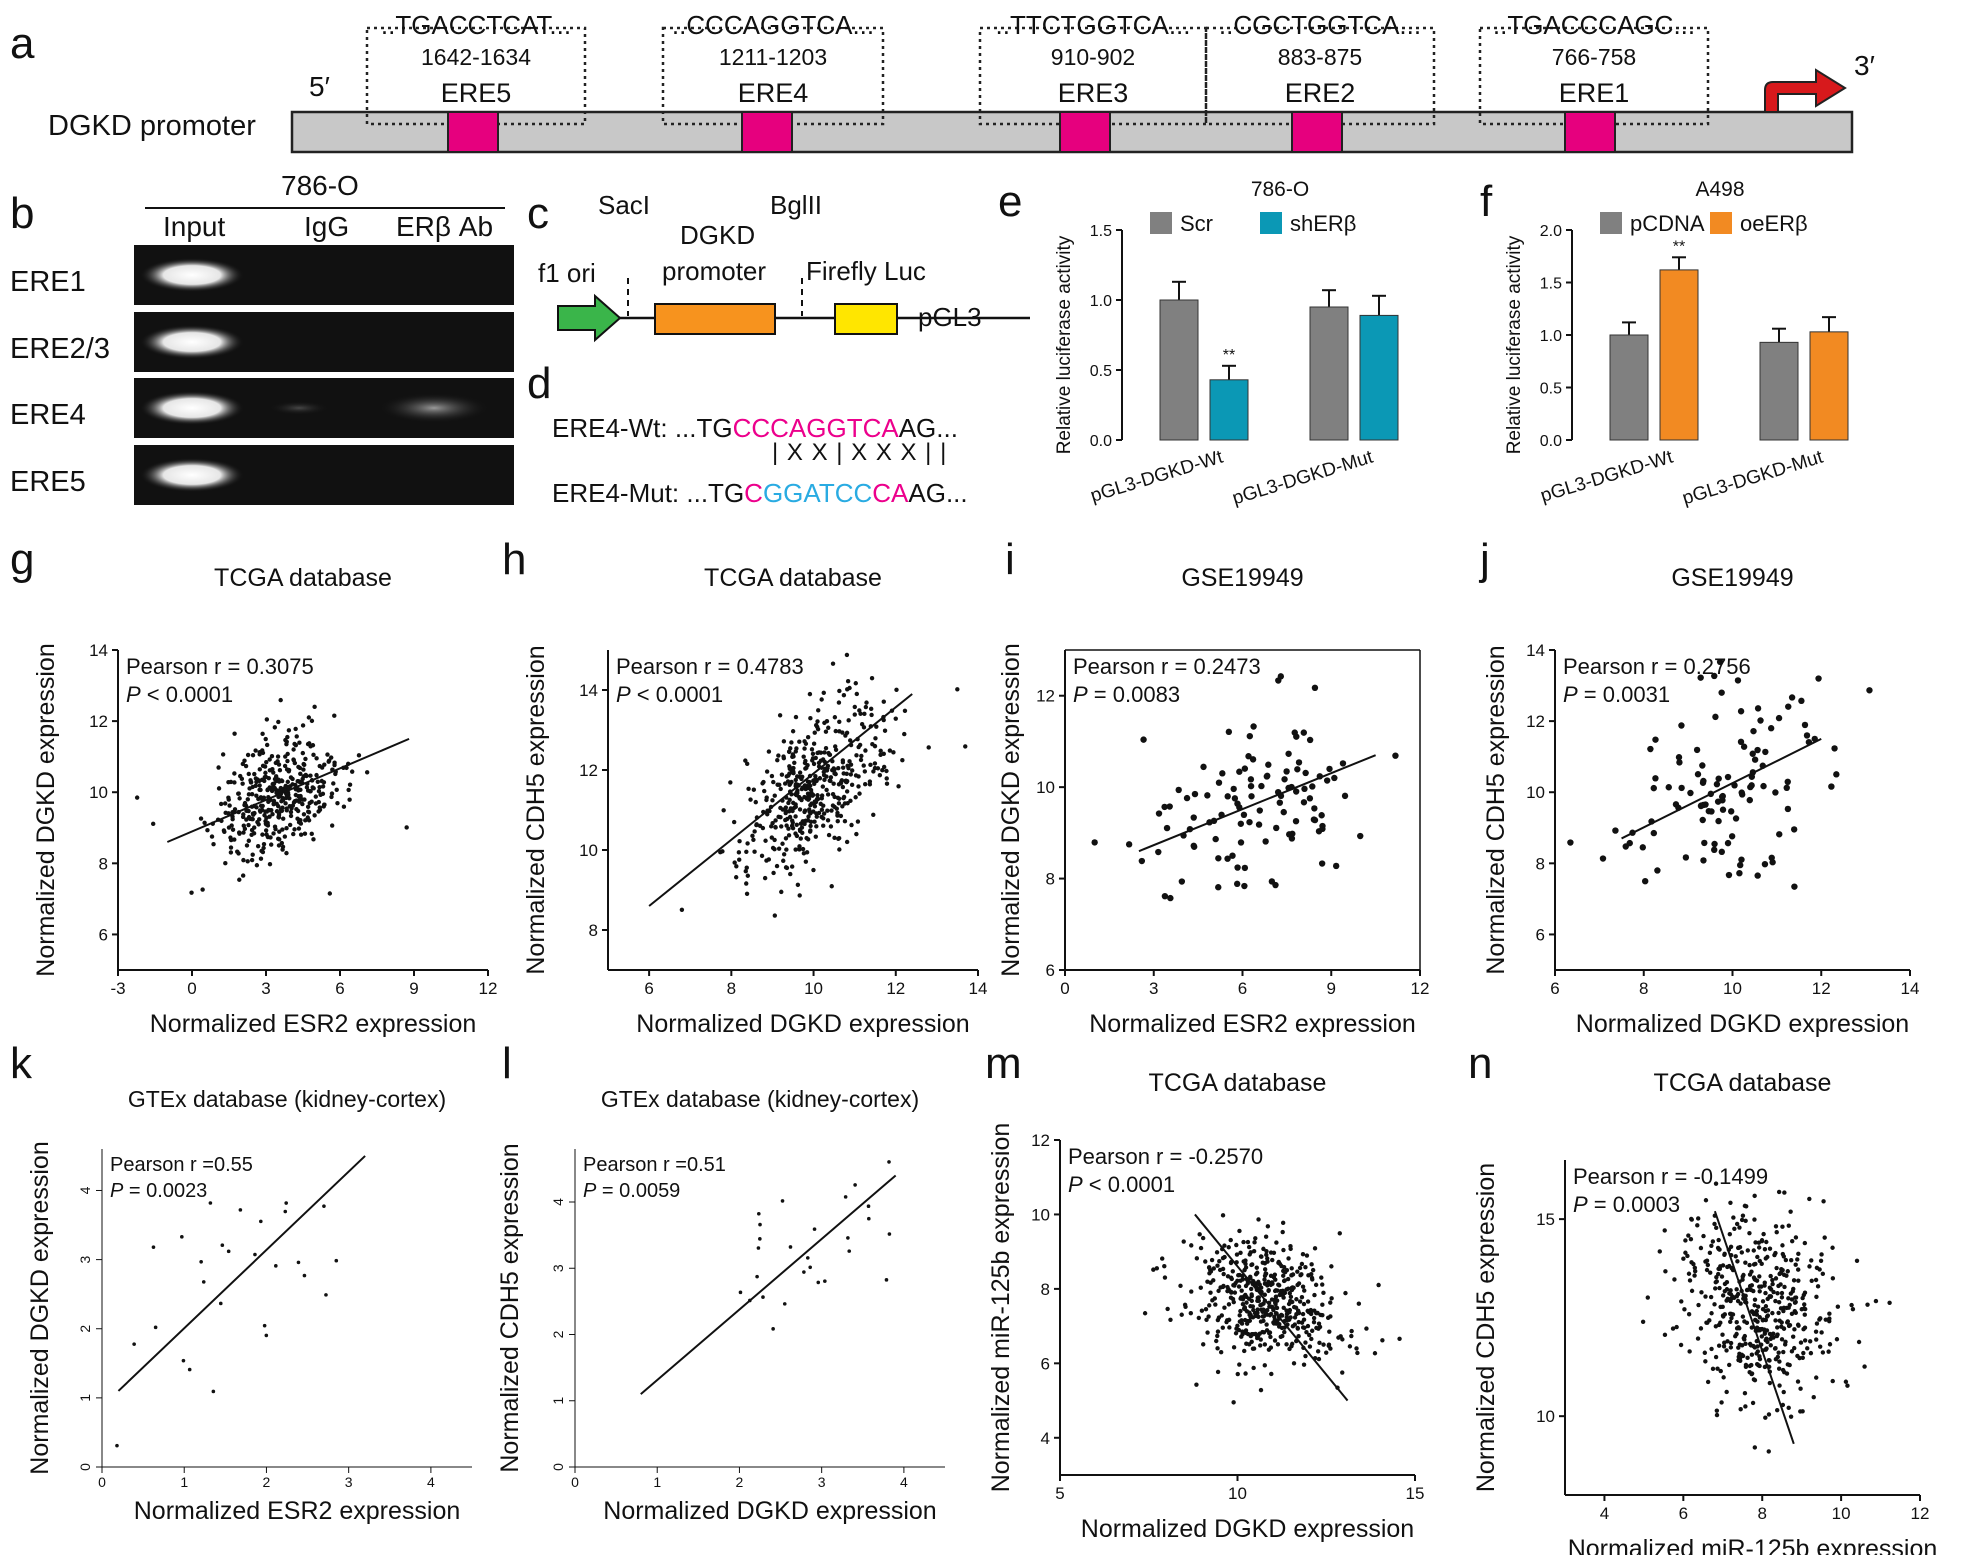  Describe the element at coordinates (1093, 57) in the screenshot. I see `ere-position: 910-902` at that location.